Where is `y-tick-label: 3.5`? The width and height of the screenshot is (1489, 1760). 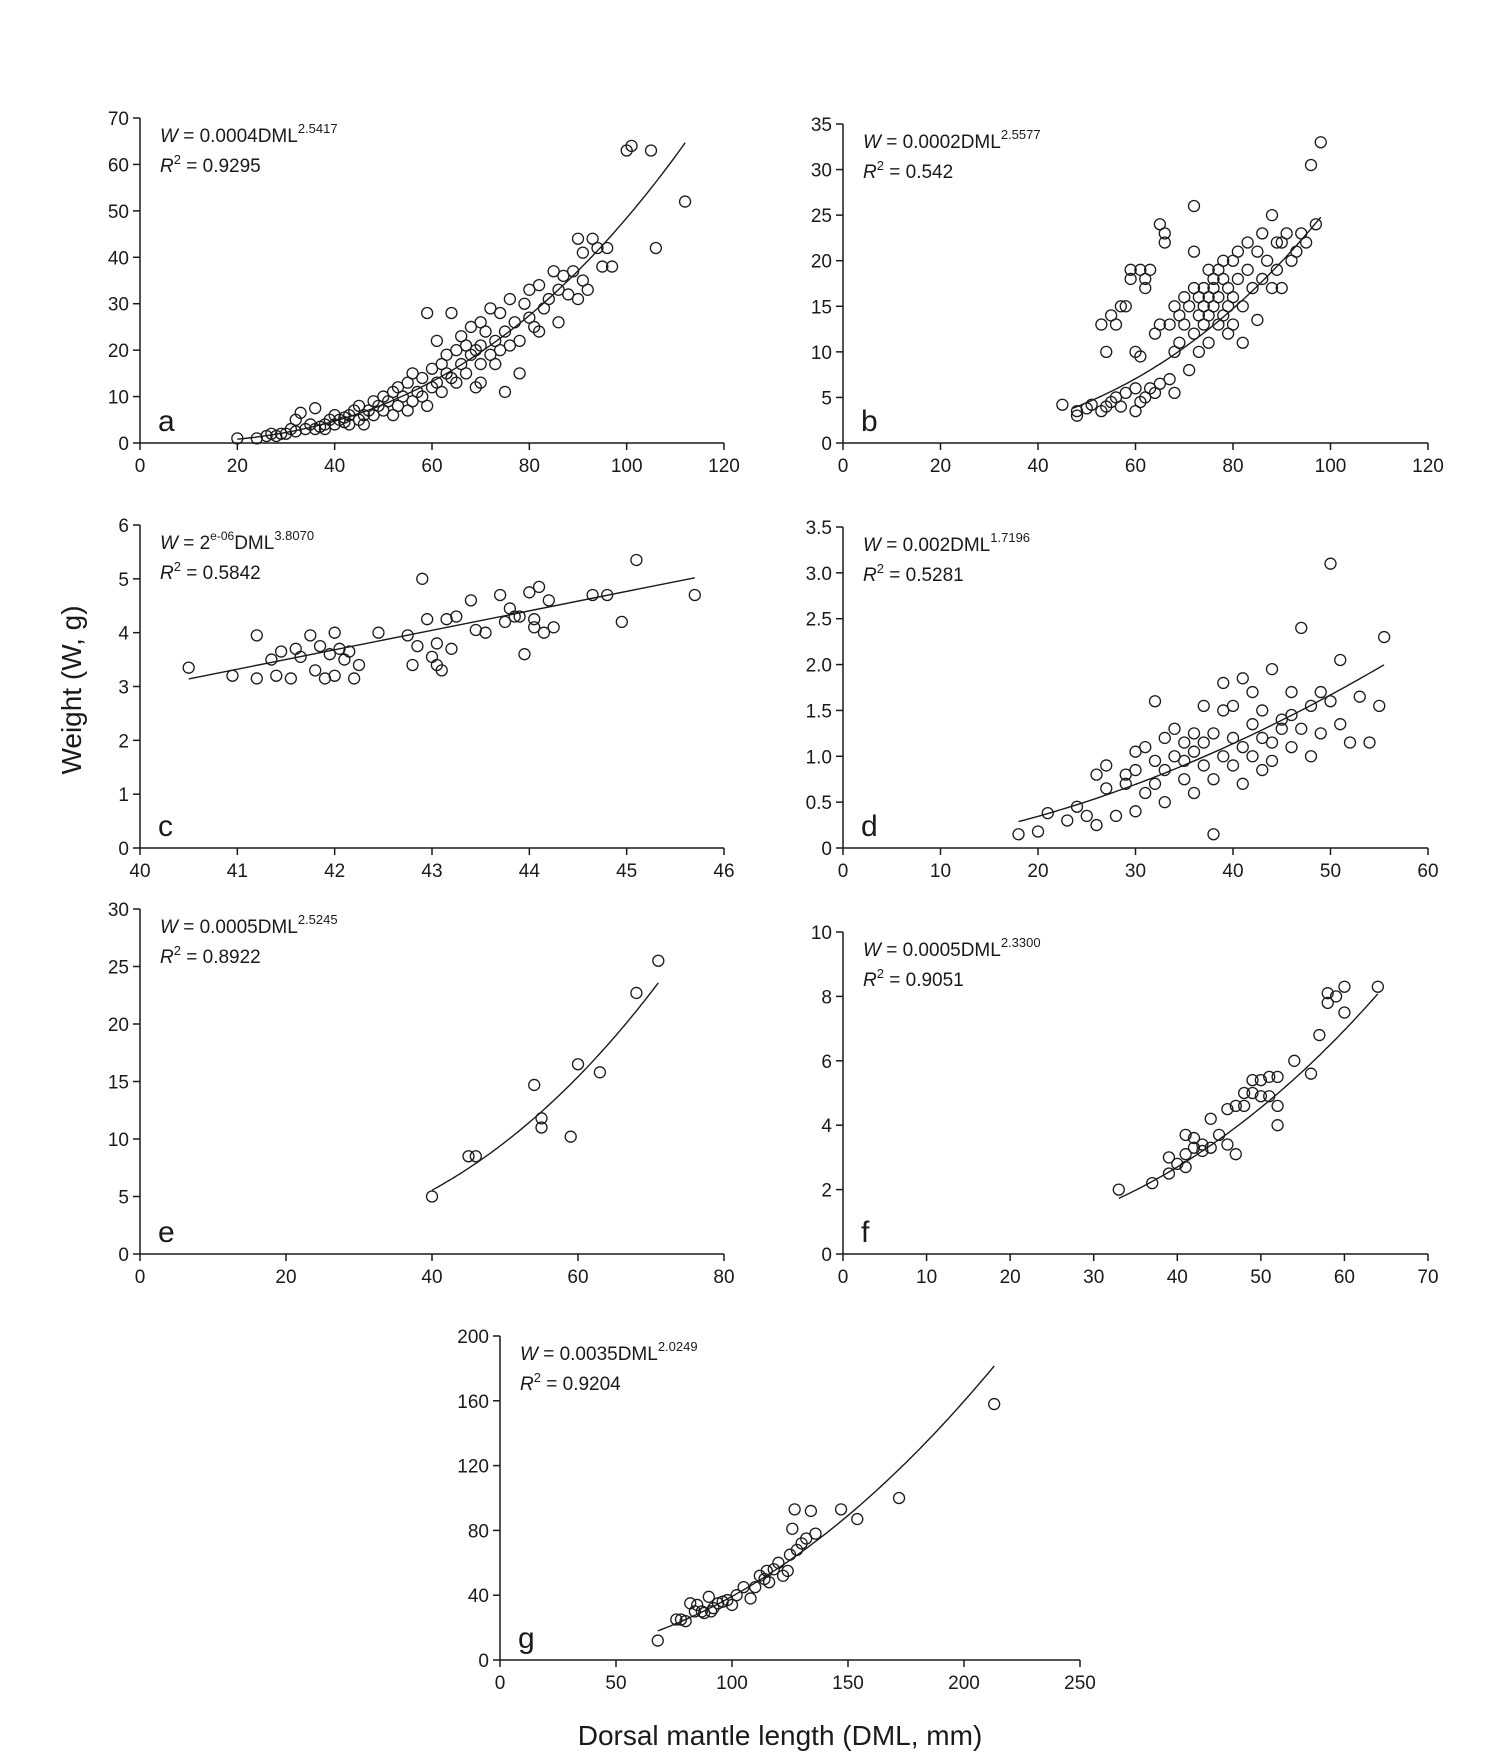
y-tick-label: 3.5 is located at coordinates (819, 528).